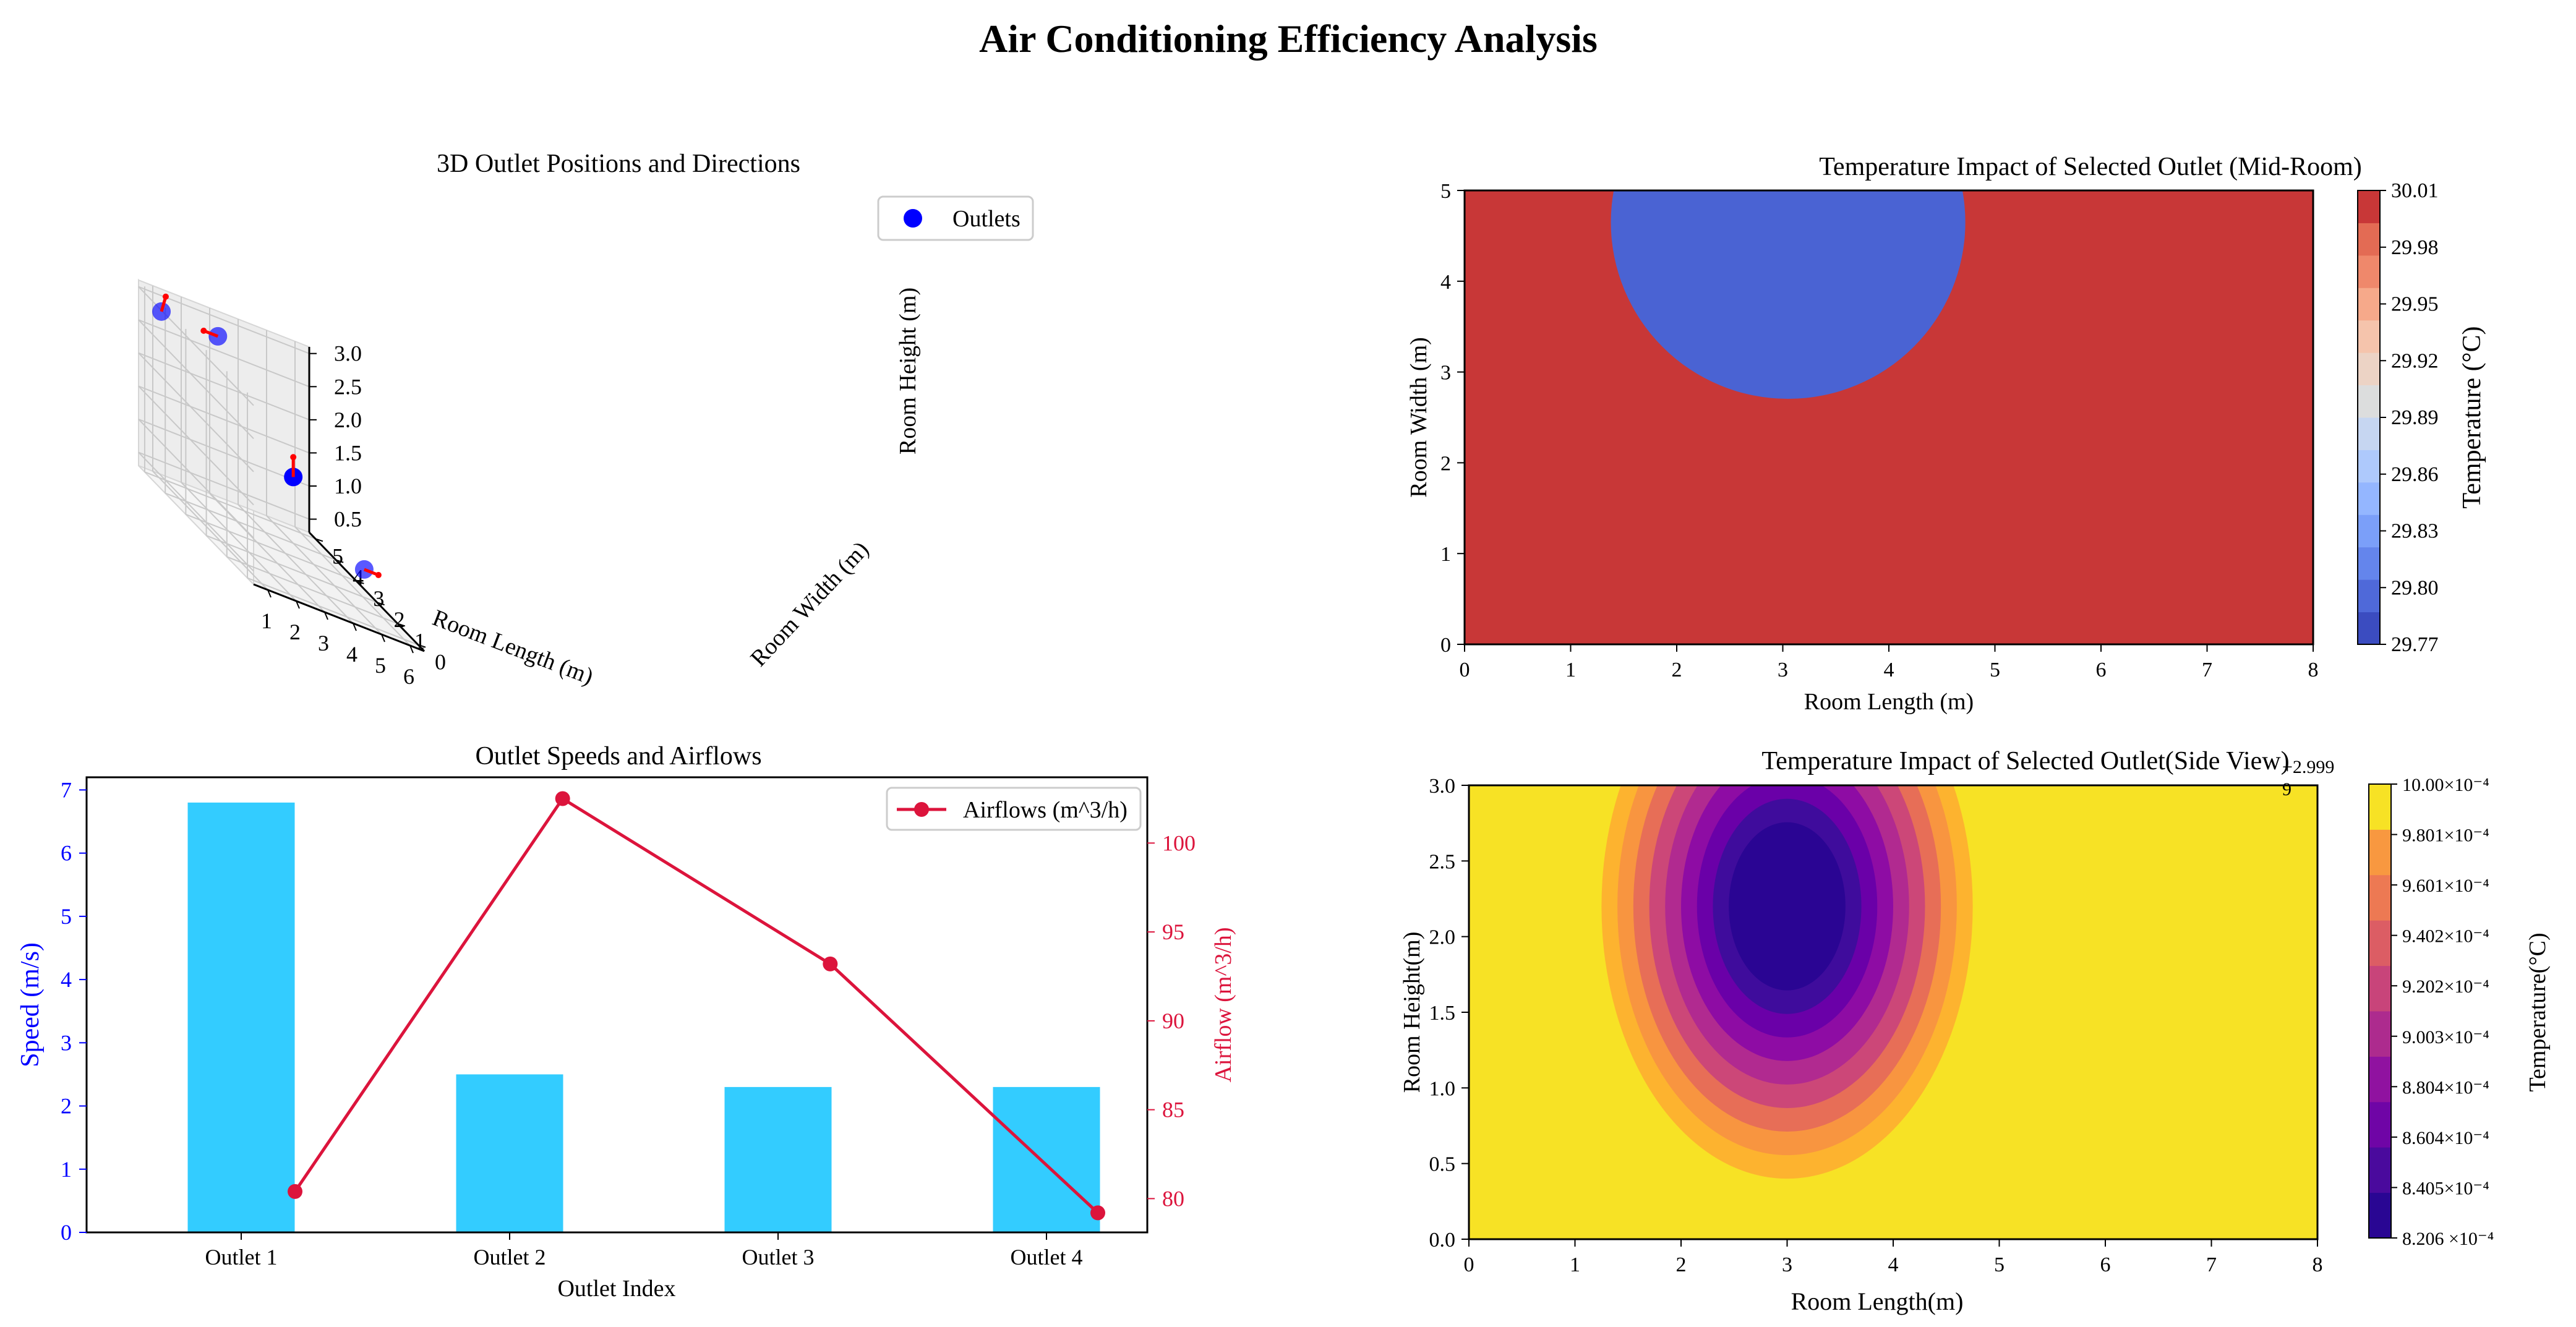 The image size is (2576, 1327). Describe the element at coordinates (618, 756) in the screenshot. I see `speeds-chart-title: Outlet Speeds and Airflows` at that location.